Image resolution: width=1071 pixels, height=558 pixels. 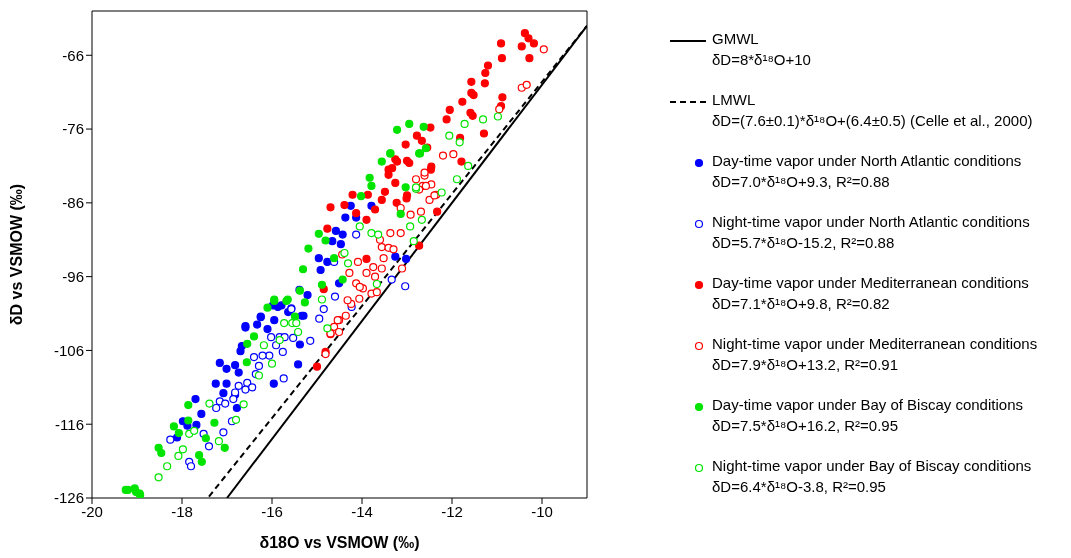 I want to click on y-tick-label: -66, so click(x=73, y=55).